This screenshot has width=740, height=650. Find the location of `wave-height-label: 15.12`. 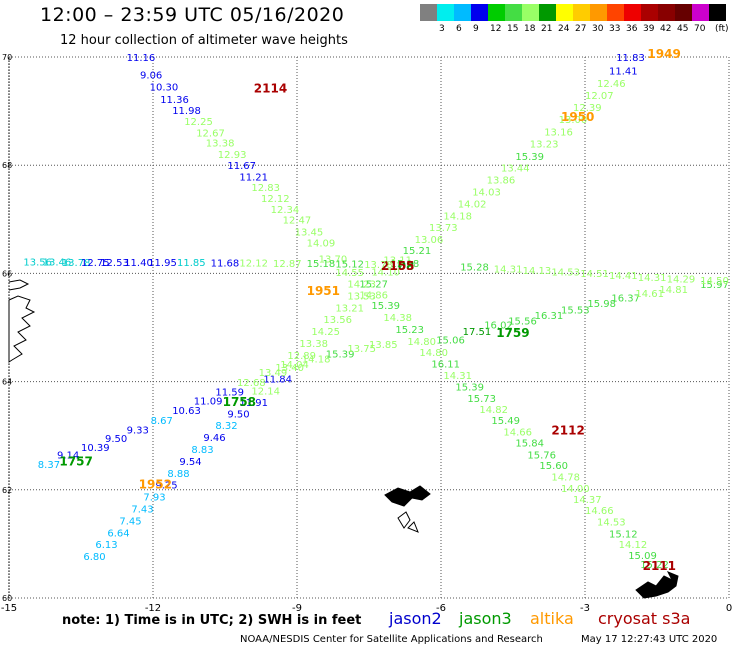

wave-height-label: 15.12 is located at coordinates (623, 534).